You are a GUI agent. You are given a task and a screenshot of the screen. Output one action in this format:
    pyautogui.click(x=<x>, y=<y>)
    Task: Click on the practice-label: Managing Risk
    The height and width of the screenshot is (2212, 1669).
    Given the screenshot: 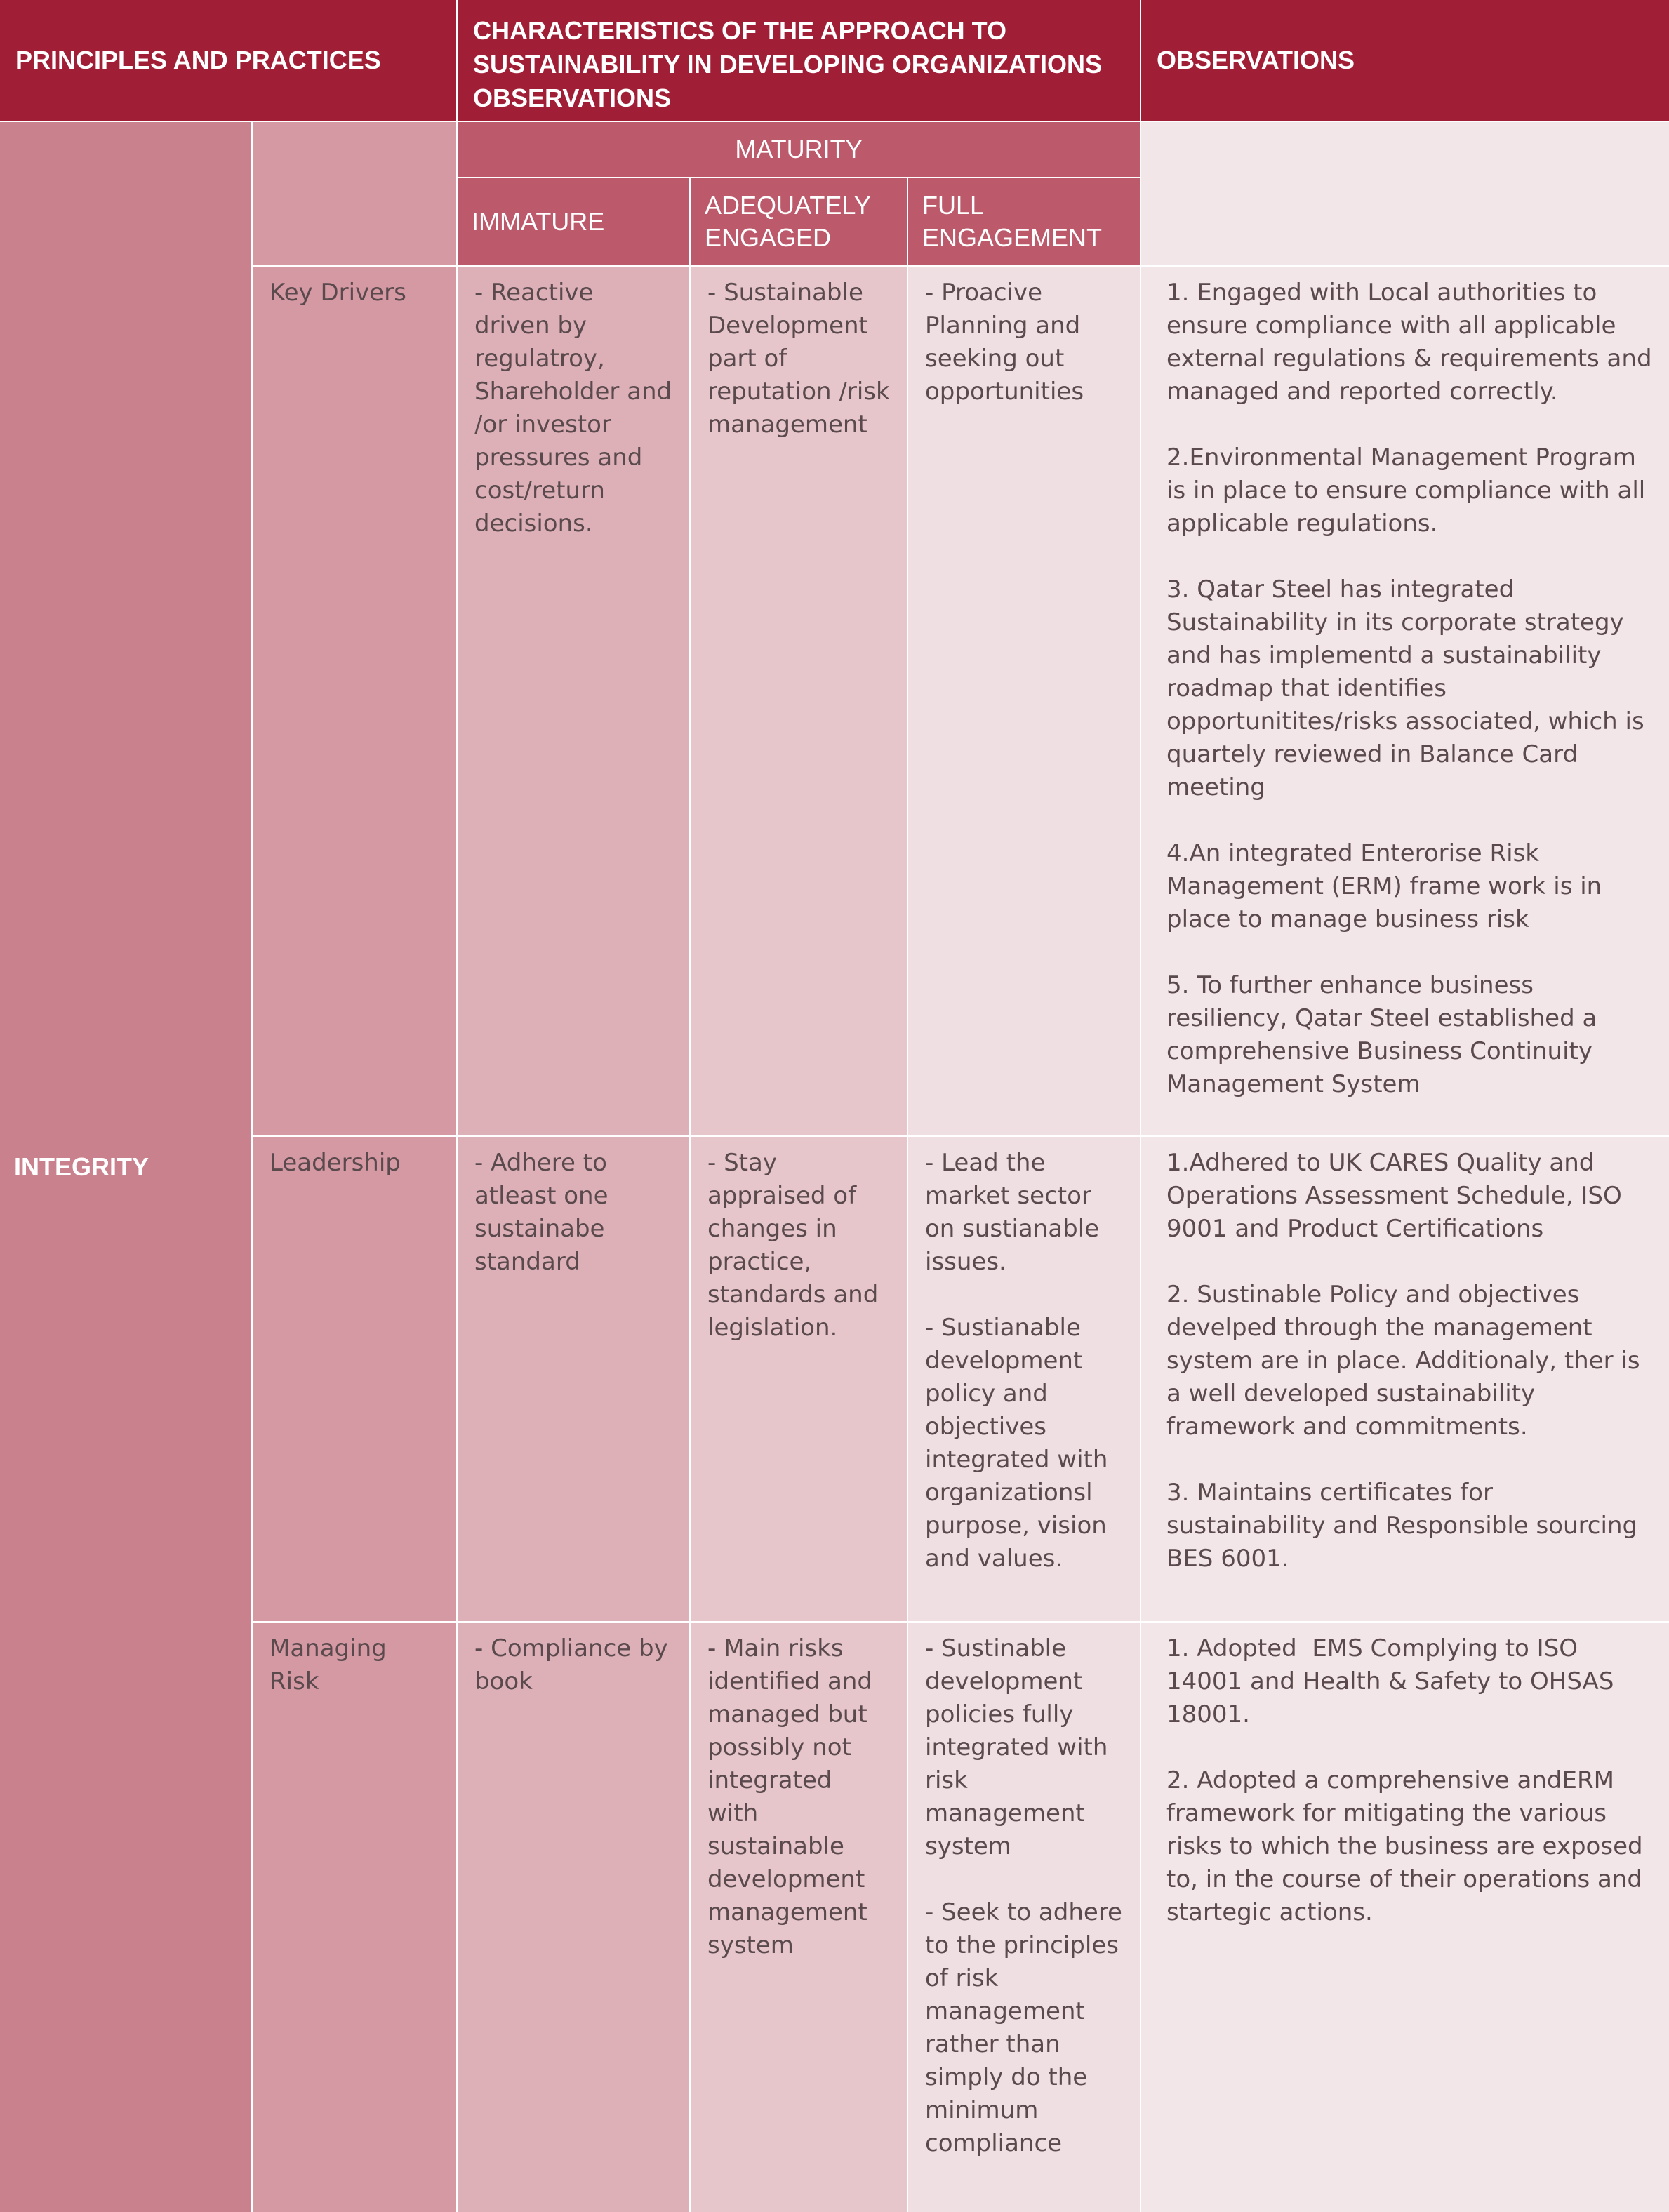 What is the action you would take?
    pyautogui.click(x=332, y=1664)
    